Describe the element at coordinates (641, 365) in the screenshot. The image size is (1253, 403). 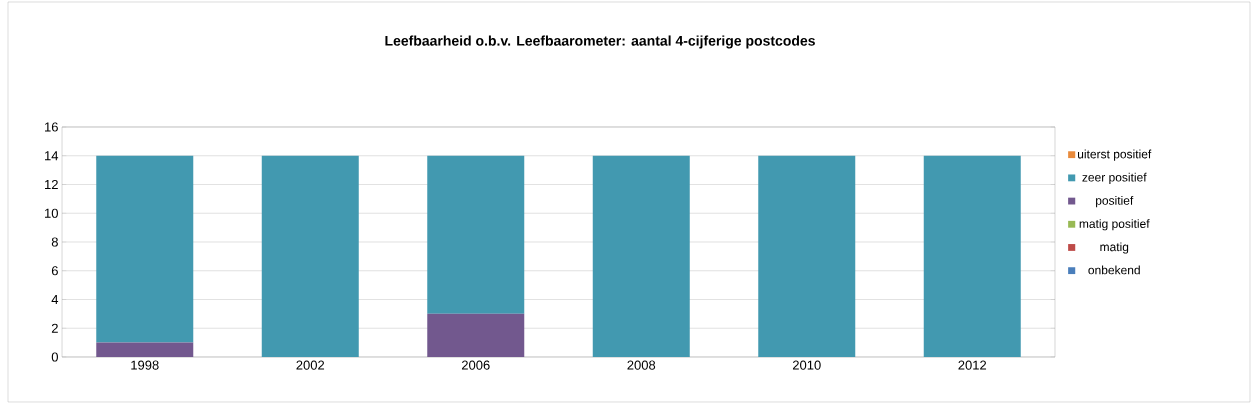
I see `x-tick-label: 2008` at that location.